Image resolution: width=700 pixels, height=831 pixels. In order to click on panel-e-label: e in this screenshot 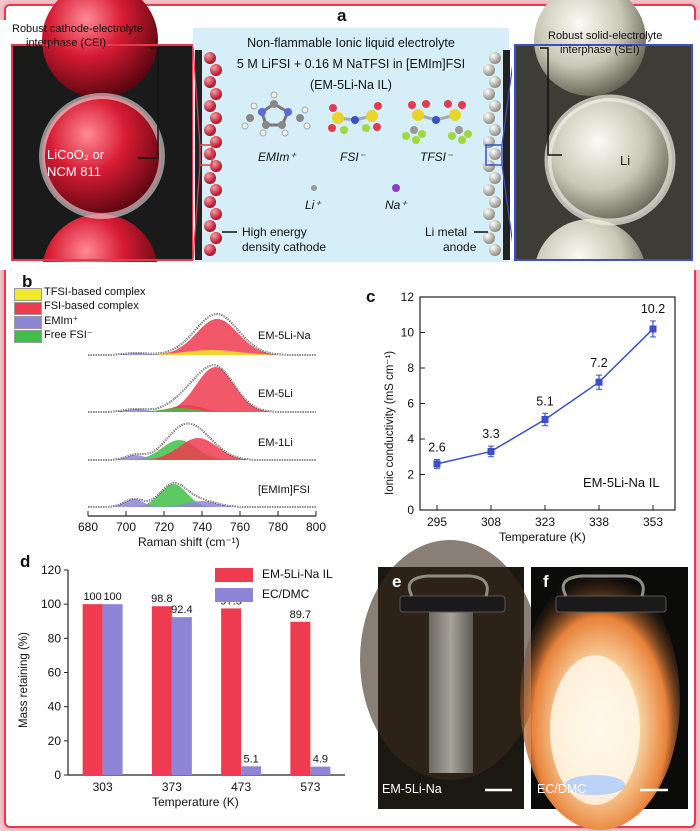, I will do `click(397, 581)`.